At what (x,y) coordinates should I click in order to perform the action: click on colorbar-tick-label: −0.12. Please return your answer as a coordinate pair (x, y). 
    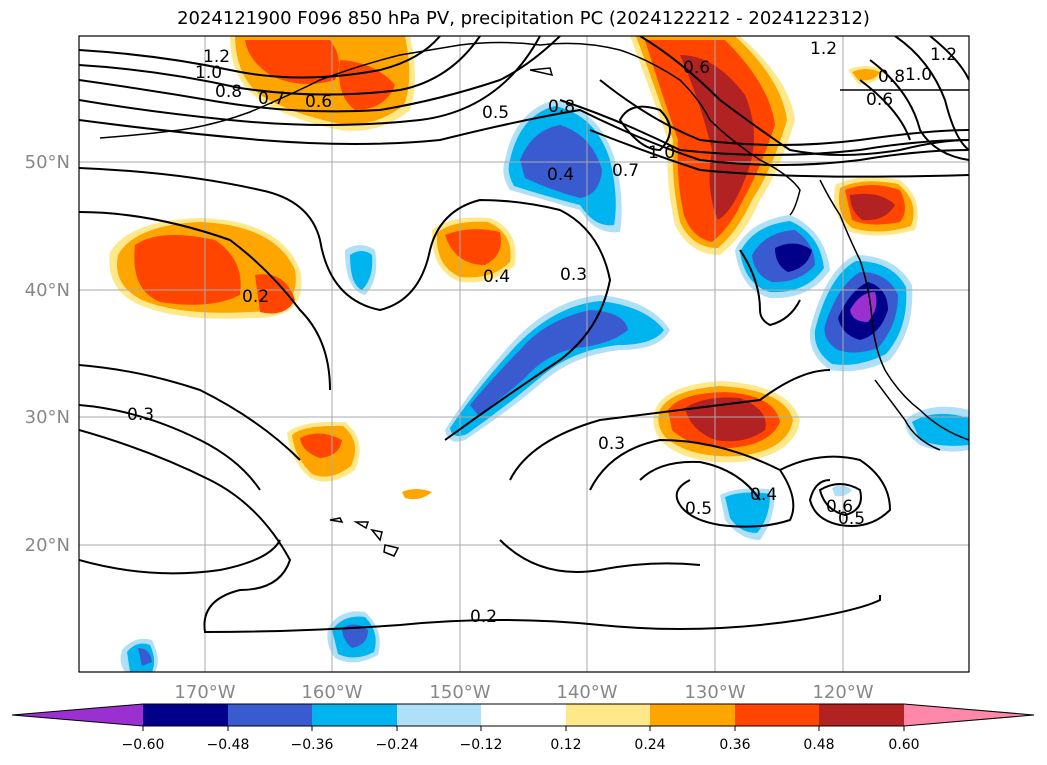
    Looking at the image, I should click on (481, 745).